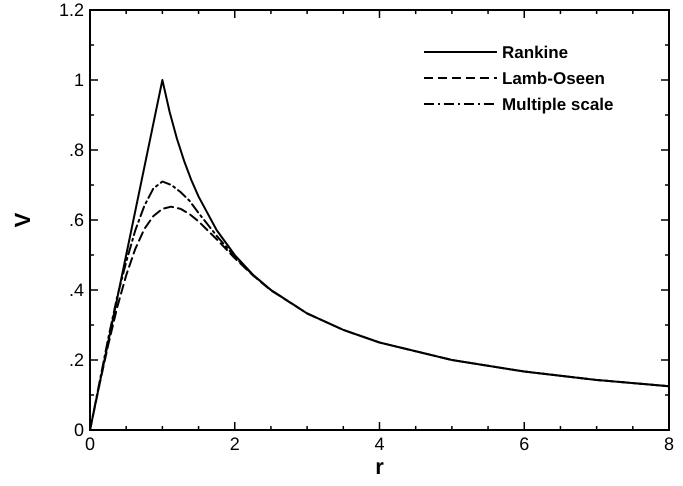 This screenshot has width=683, height=486. What do you see at coordinates (76, 290) in the screenshot?
I see `y-tick-label: .4` at bounding box center [76, 290].